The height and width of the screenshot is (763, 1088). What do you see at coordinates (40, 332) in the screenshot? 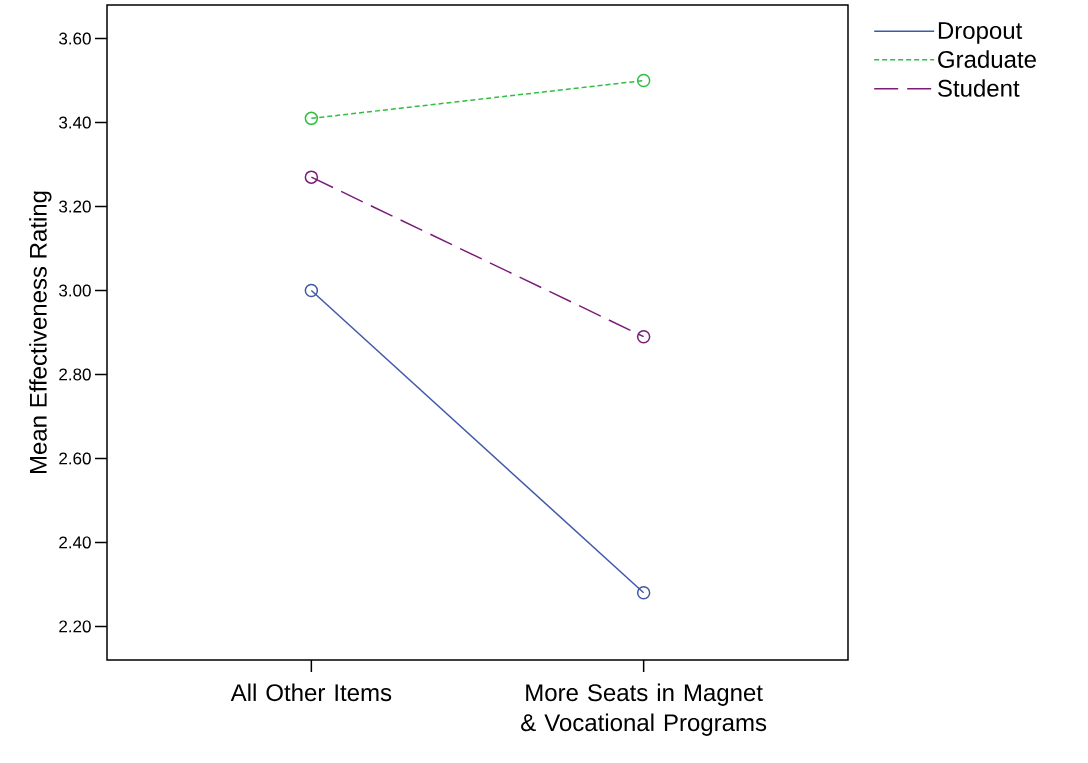
I see `y-axis-title: Mean Effectiveness Rating` at bounding box center [40, 332].